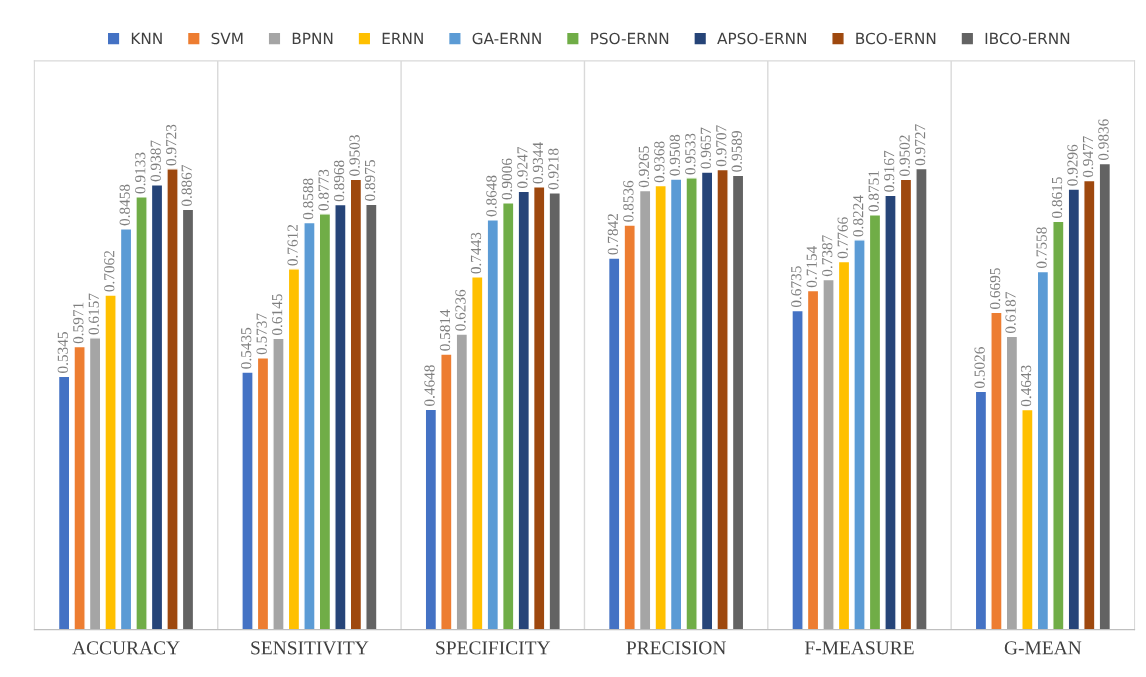 The height and width of the screenshot is (677, 1146). What do you see at coordinates (460, 310) in the screenshot?
I see `data-label: 0.6236` at bounding box center [460, 310].